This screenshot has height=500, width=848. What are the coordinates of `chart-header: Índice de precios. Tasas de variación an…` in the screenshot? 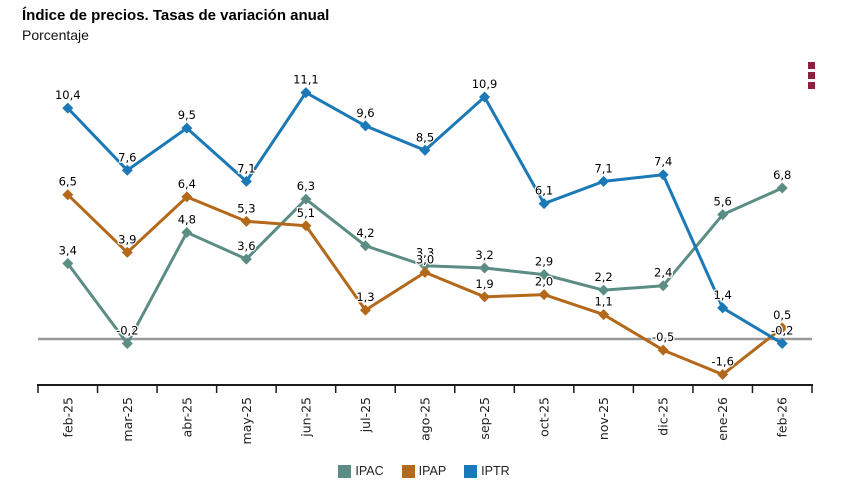 It's located at (175, 25).